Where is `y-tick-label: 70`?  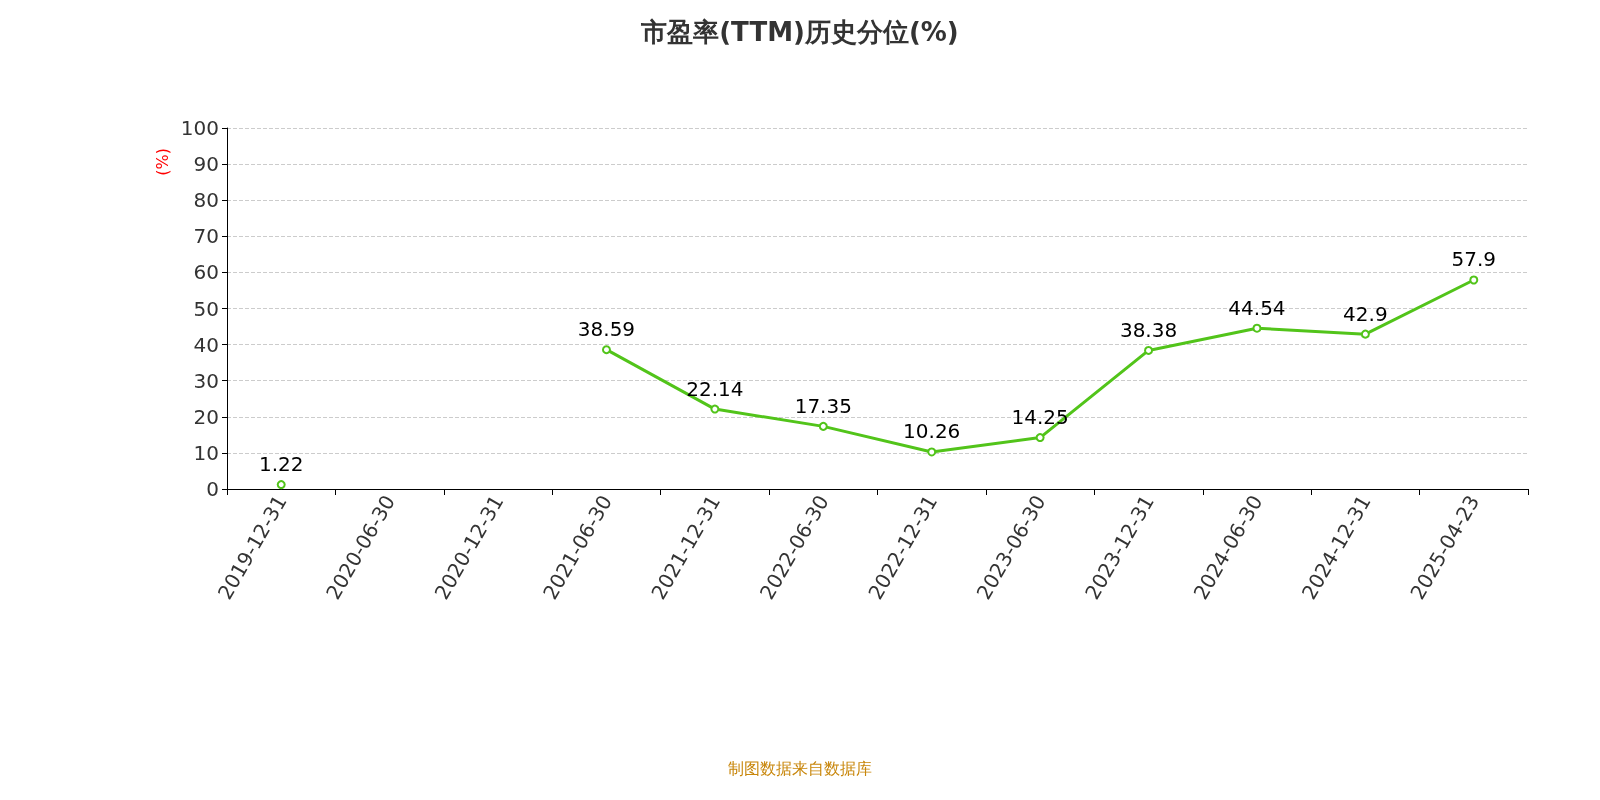
y-tick-label: 70 is located at coordinates (206, 236).